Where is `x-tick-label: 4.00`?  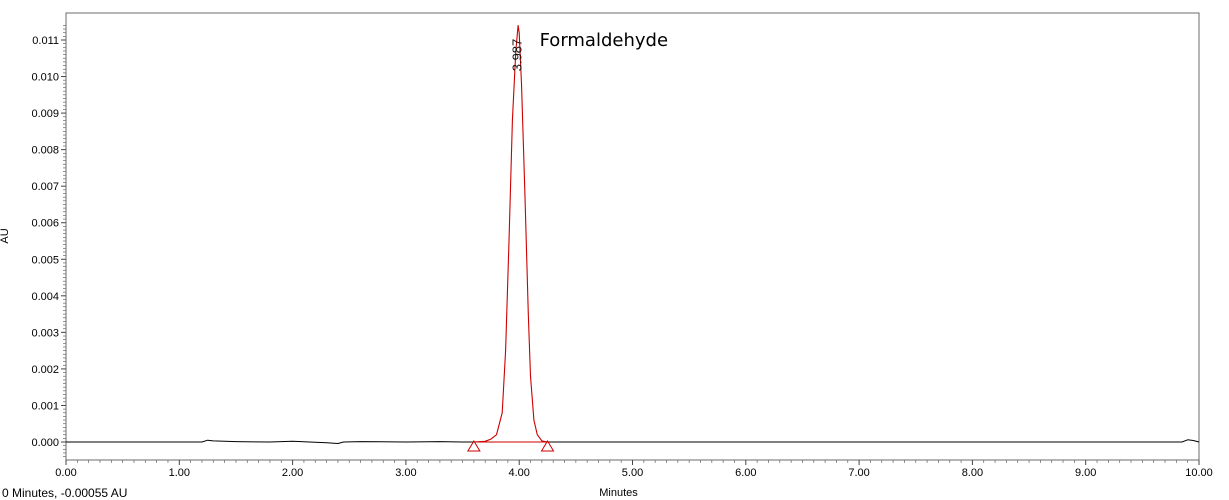 x-tick-label: 4.00 is located at coordinates (518, 473).